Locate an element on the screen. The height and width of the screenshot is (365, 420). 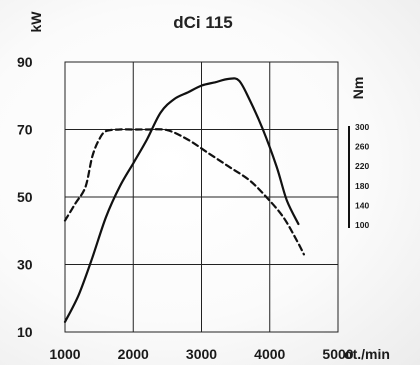
y-tick-label: 90 is located at coordinates (25, 62).